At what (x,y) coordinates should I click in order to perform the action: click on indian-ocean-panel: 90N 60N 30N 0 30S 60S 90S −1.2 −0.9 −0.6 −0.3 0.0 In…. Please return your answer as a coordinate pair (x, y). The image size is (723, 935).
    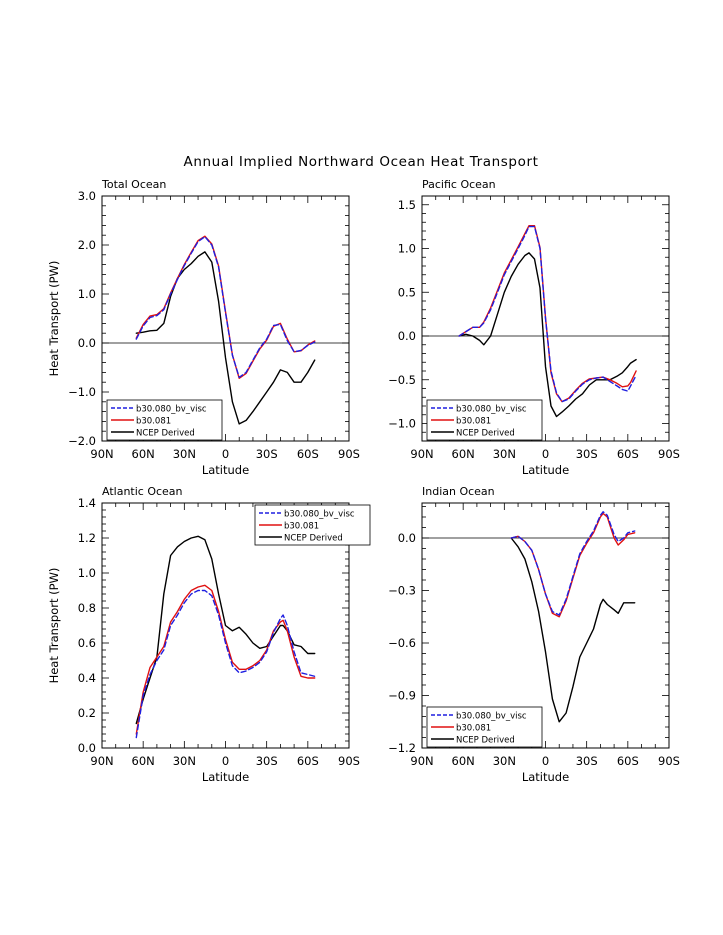
    Looking at the image, I should click on (534, 634).